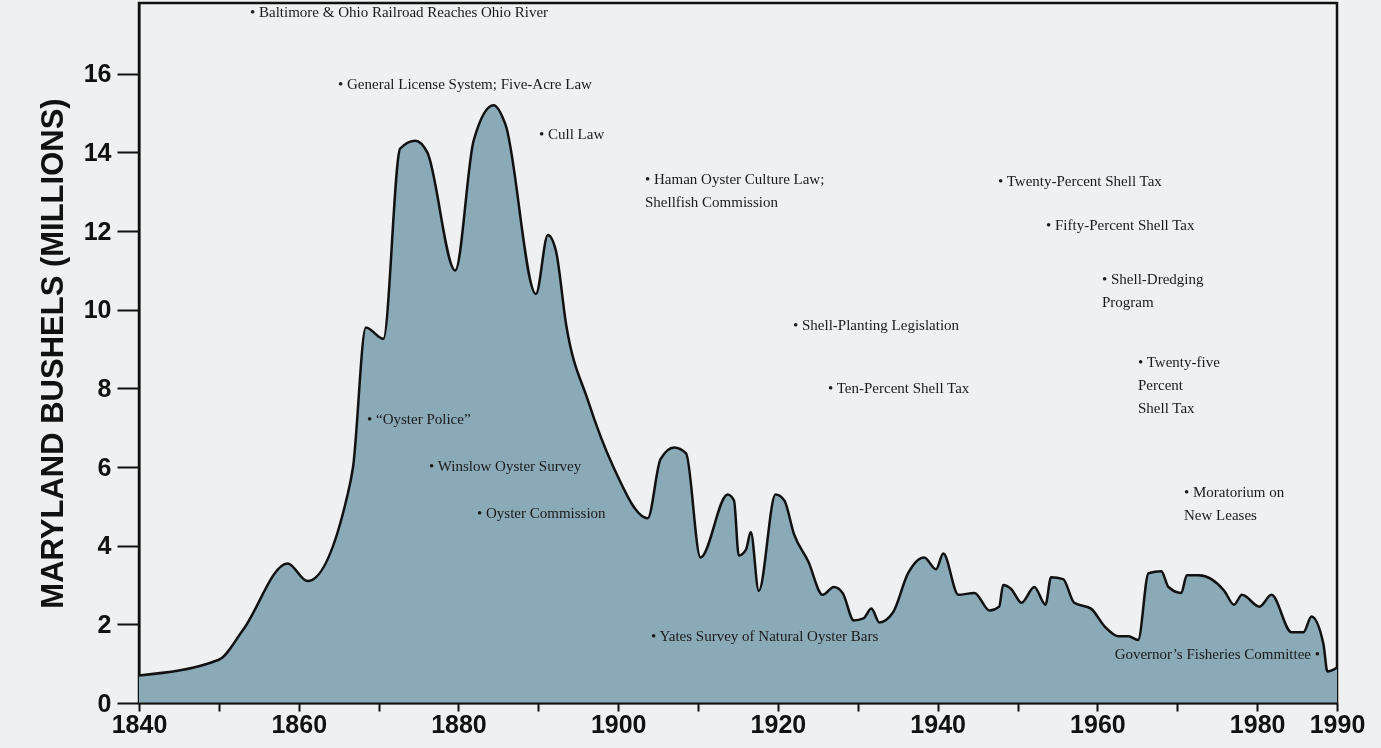 The width and height of the screenshot is (1381, 748). I want to click on x-tick-label: 1960, so click(1098, 723).